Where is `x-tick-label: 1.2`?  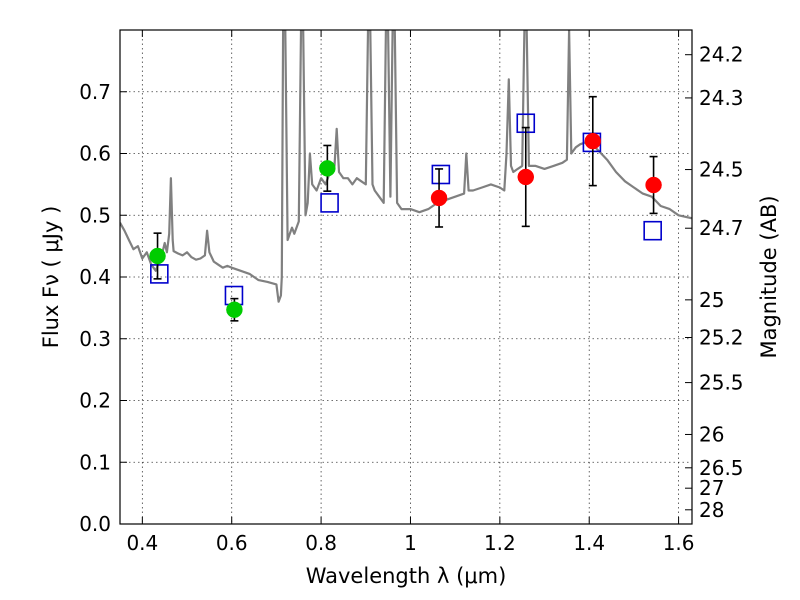 x-tick-label: 1.2 is located at coordinates (500, 543).